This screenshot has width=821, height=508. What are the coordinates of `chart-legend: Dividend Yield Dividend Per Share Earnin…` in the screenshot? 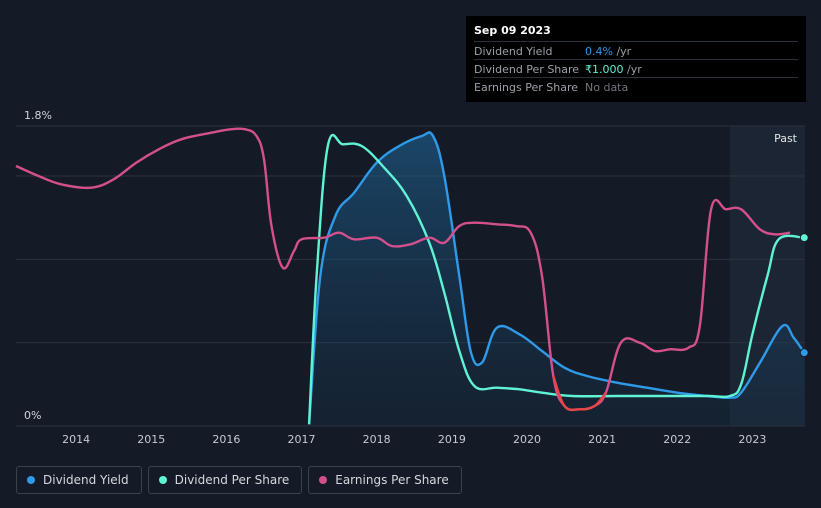 It's located at (239, 480).